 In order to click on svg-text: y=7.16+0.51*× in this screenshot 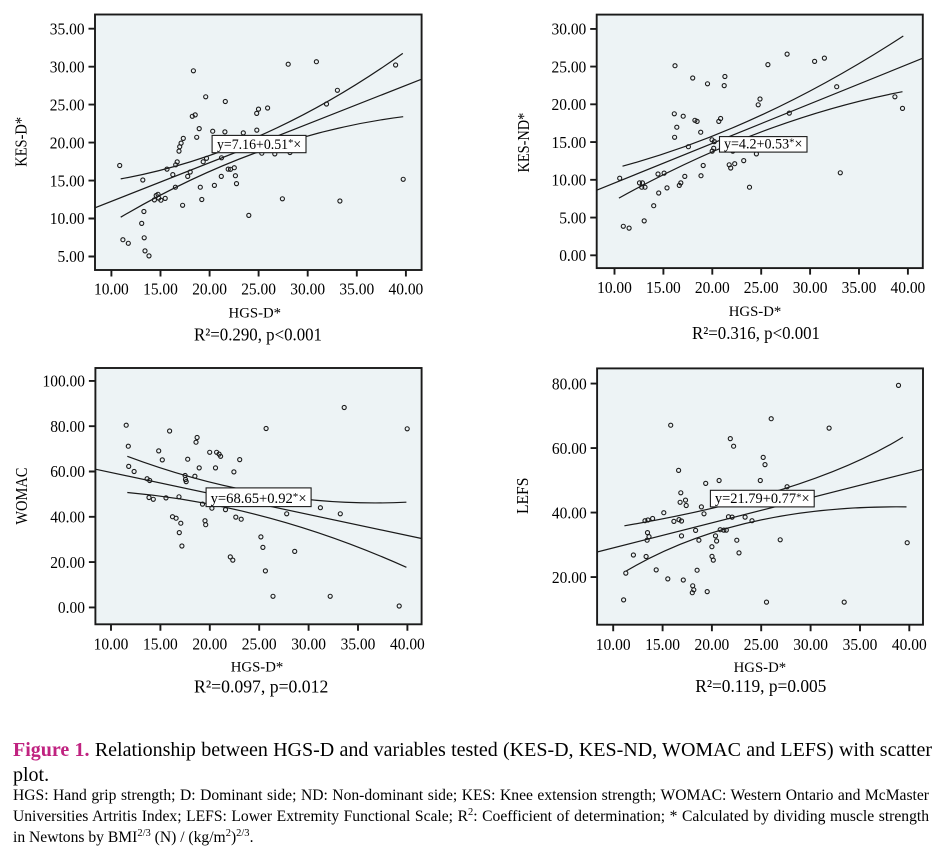, I will do `click(259, 145)`.